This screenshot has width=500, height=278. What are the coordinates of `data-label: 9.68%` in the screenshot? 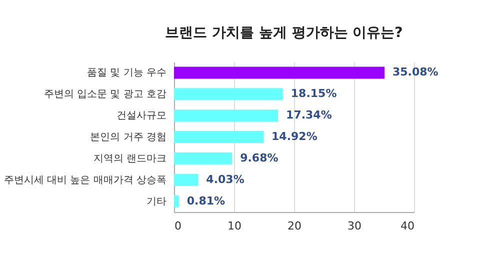 It's located at (259, 157).